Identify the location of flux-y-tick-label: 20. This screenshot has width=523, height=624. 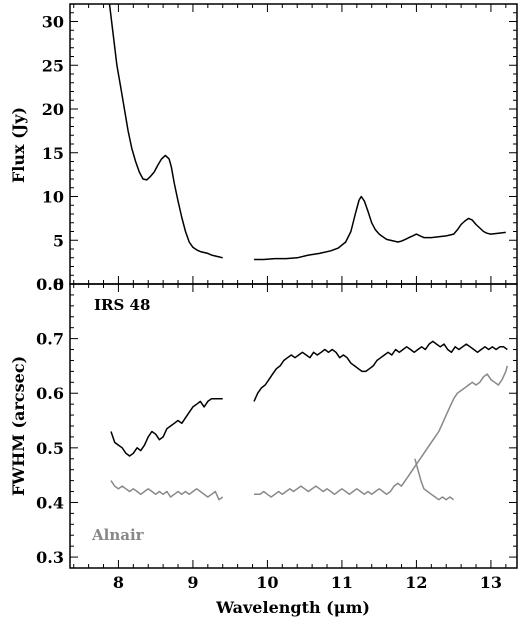
(53, 109).